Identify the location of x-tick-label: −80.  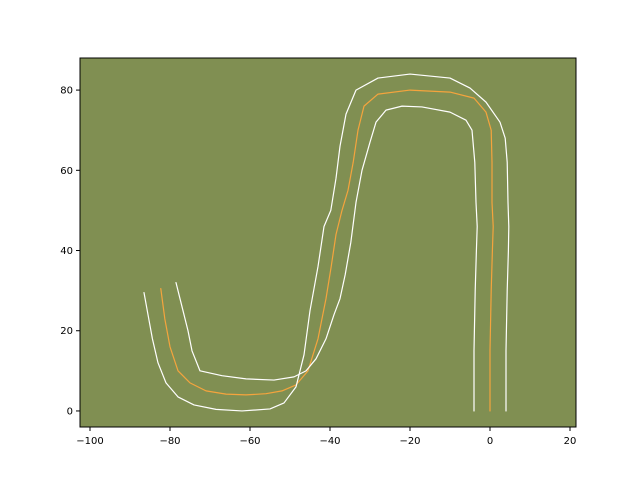
(169, 441).